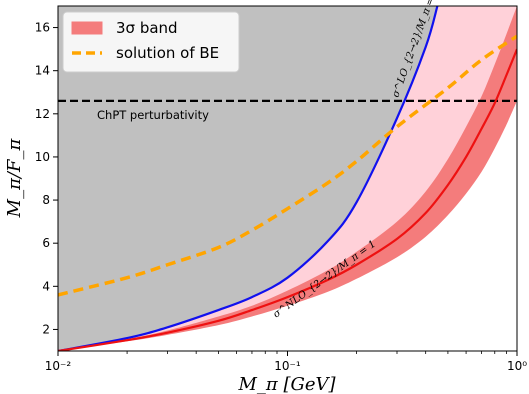  What do you see at coordinates (42, 114) in the screenshot?
I see `y-tick-label: 12` at bounding box center [42, 114].